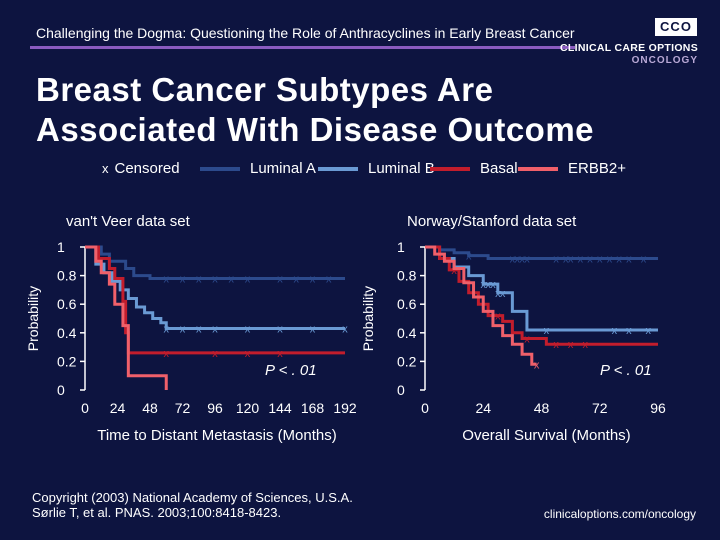  What do you see at coordinates (538, 168) in the screenshot?
I see `legend-swatch-erbb2` at bounding box center [538, 168].